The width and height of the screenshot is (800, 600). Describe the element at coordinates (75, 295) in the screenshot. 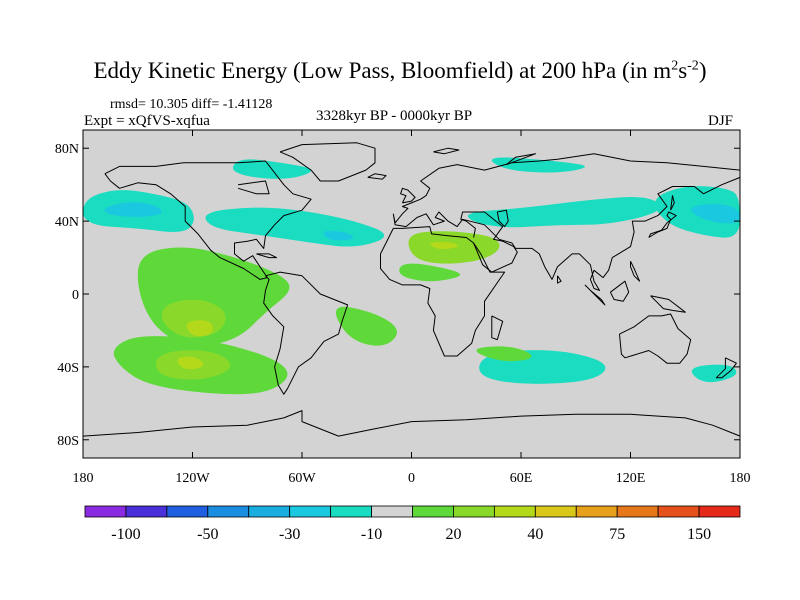

I see `lat-label: 0` at that location.